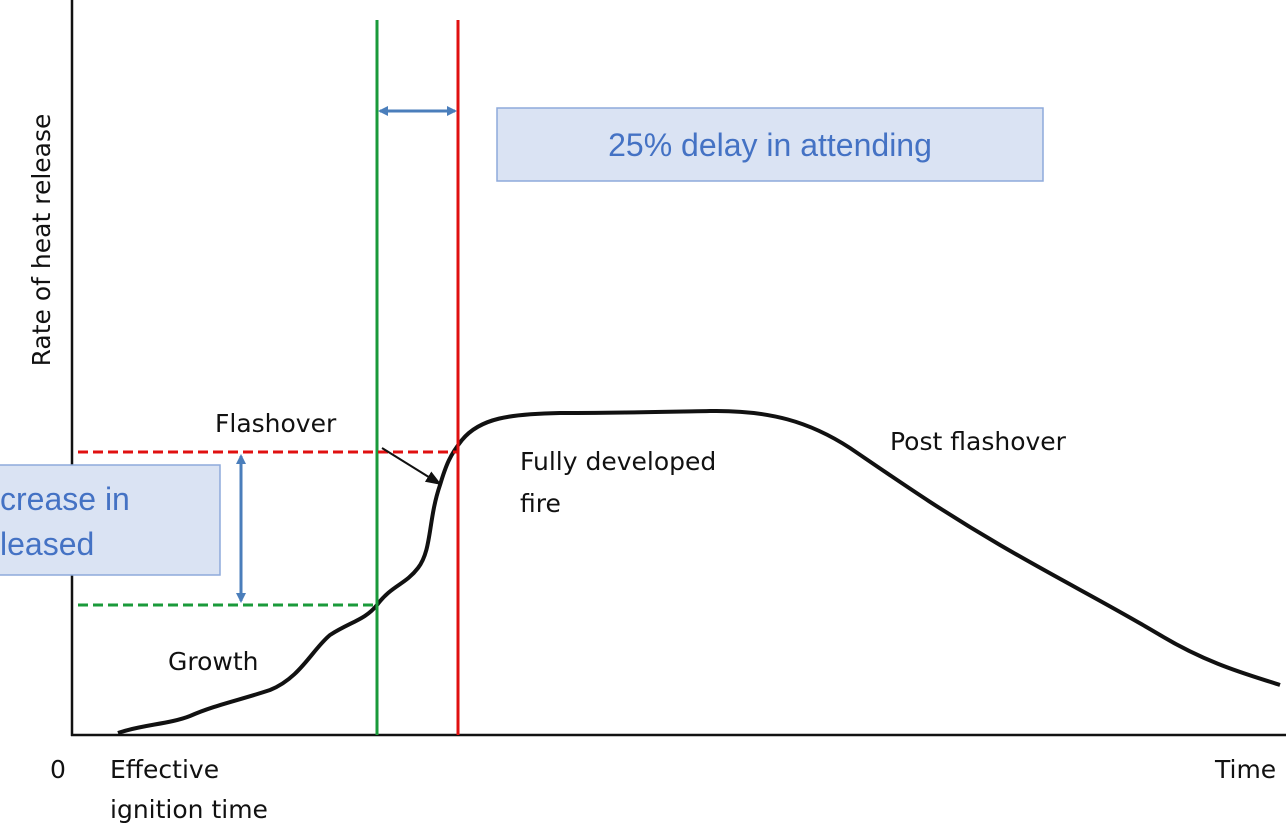 This screenshot has width=1286, height=840. I want to click on y-axis-label: Rate of heat release, so click(41, 240).